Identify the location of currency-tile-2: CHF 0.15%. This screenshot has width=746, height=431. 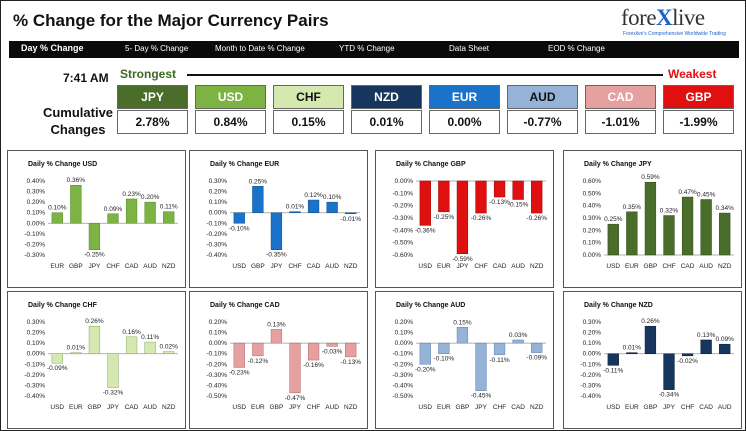
(308, 109).